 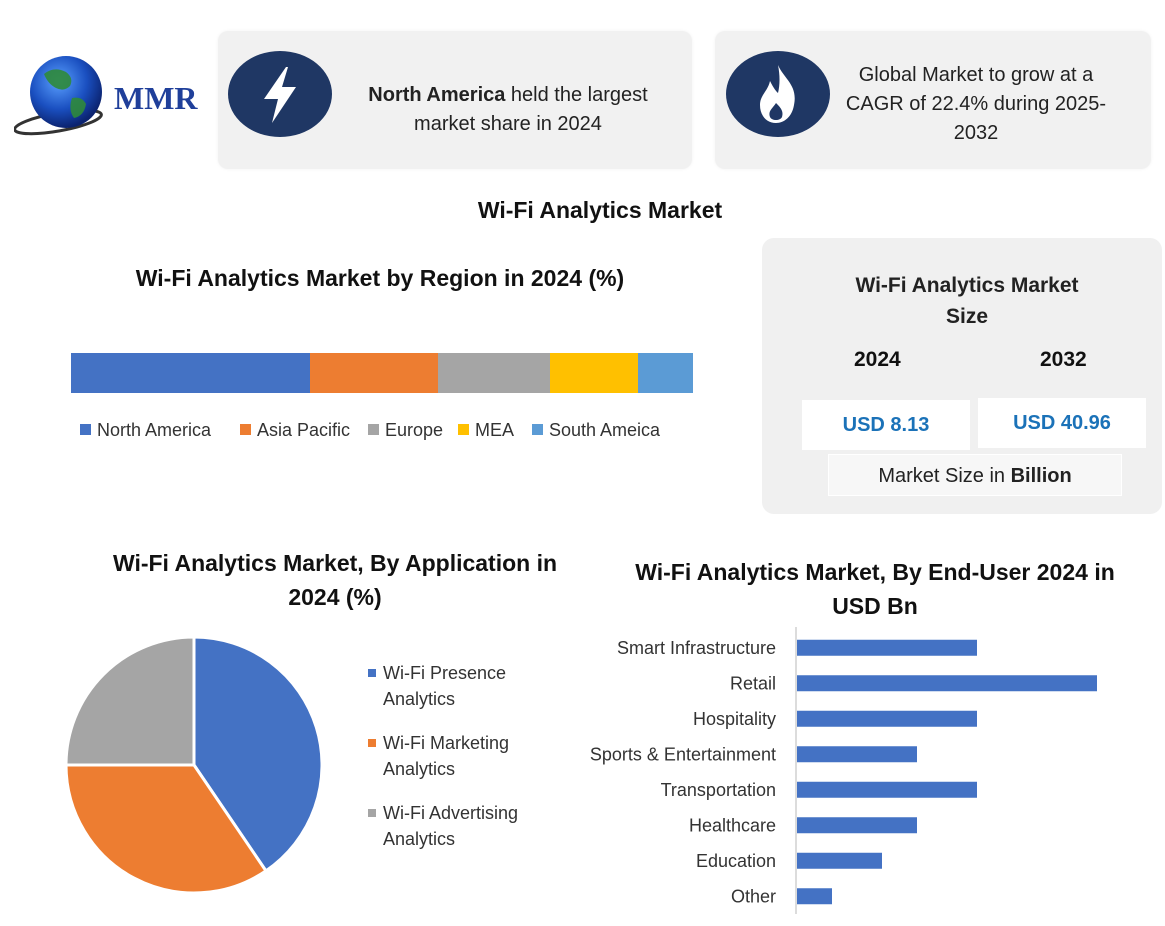 What do you see at coordinates (451, 826) in the screenshot?
I see `legend-label: Wi-Fi Advertising Analytics` at bounding box center [451, 826].